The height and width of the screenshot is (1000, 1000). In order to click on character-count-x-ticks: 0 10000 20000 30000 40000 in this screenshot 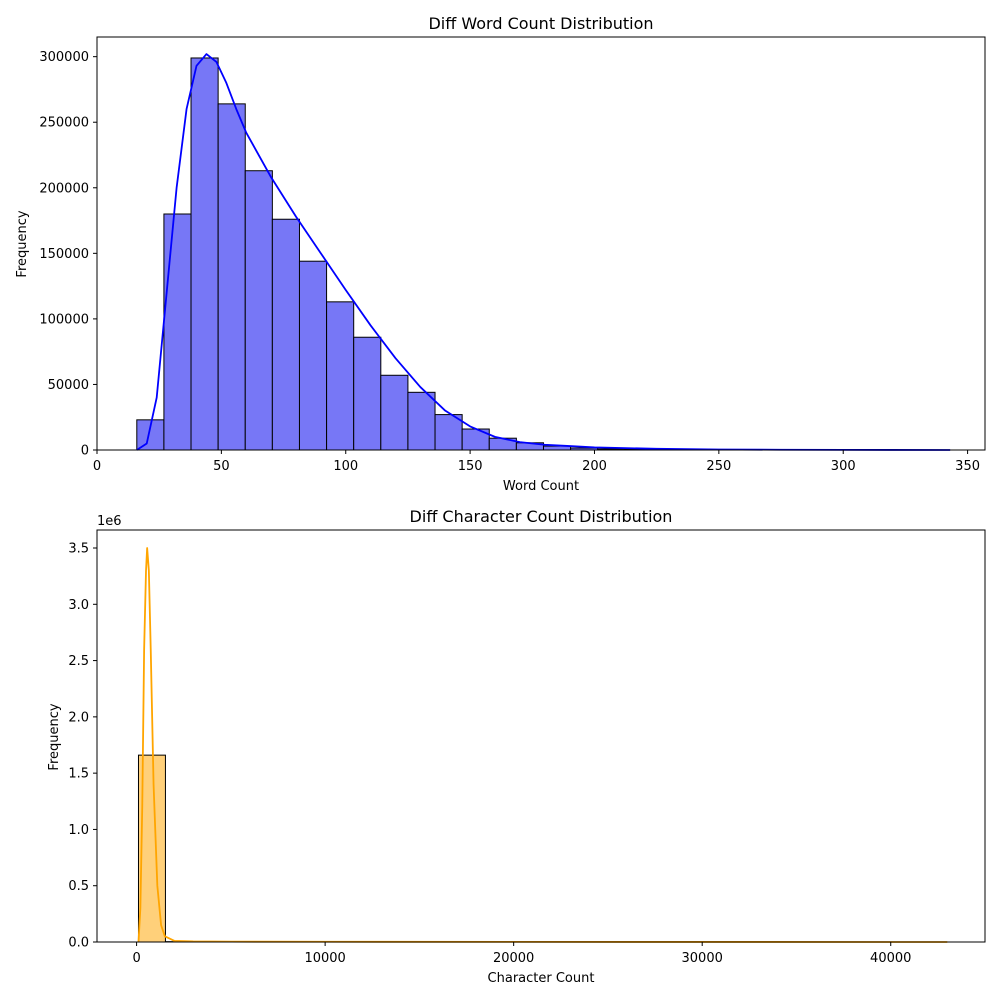, I will do `click(521, 954)`.